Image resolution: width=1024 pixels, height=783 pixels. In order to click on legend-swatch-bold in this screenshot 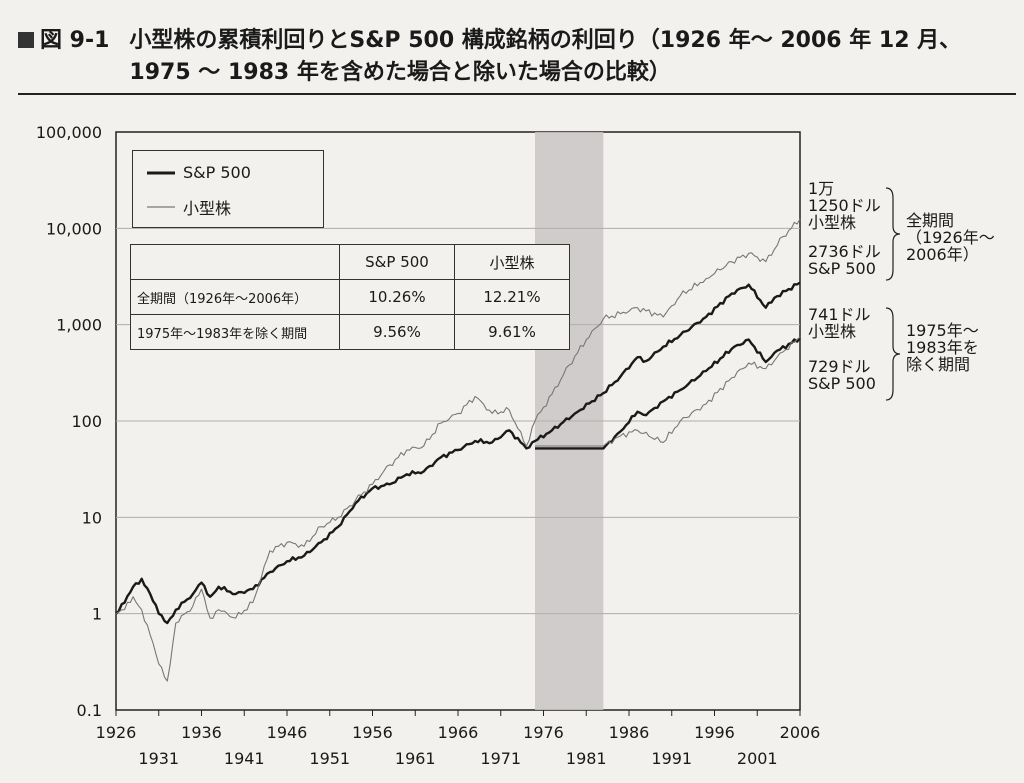, I will do `click(161, 172)`.